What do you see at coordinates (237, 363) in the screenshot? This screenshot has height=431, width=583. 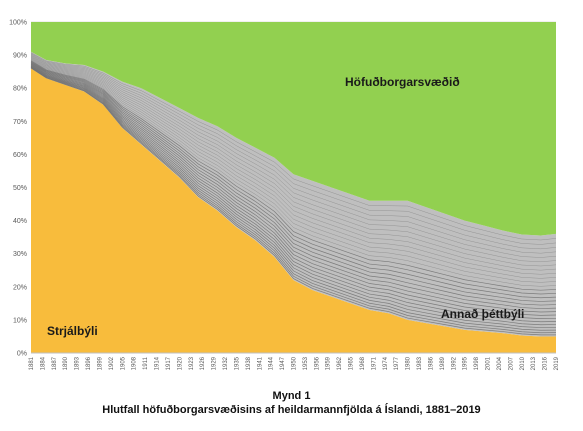 I see `x-tick-label: 1935` at bounding box center [237, 363].